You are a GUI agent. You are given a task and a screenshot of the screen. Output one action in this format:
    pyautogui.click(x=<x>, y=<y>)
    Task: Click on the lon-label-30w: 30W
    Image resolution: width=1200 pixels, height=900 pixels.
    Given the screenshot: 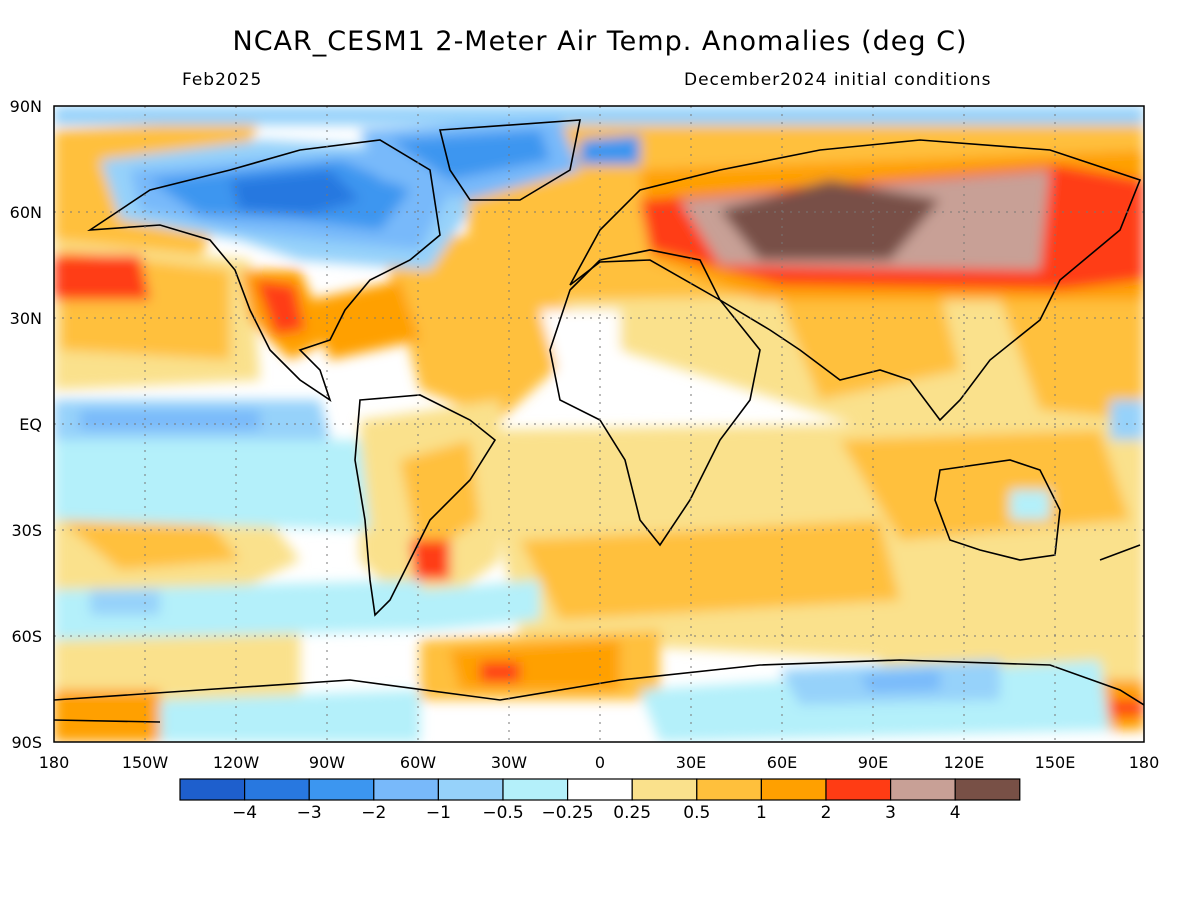 What is the action you would take?
    pyautogui.click(x=509, y=762)
    